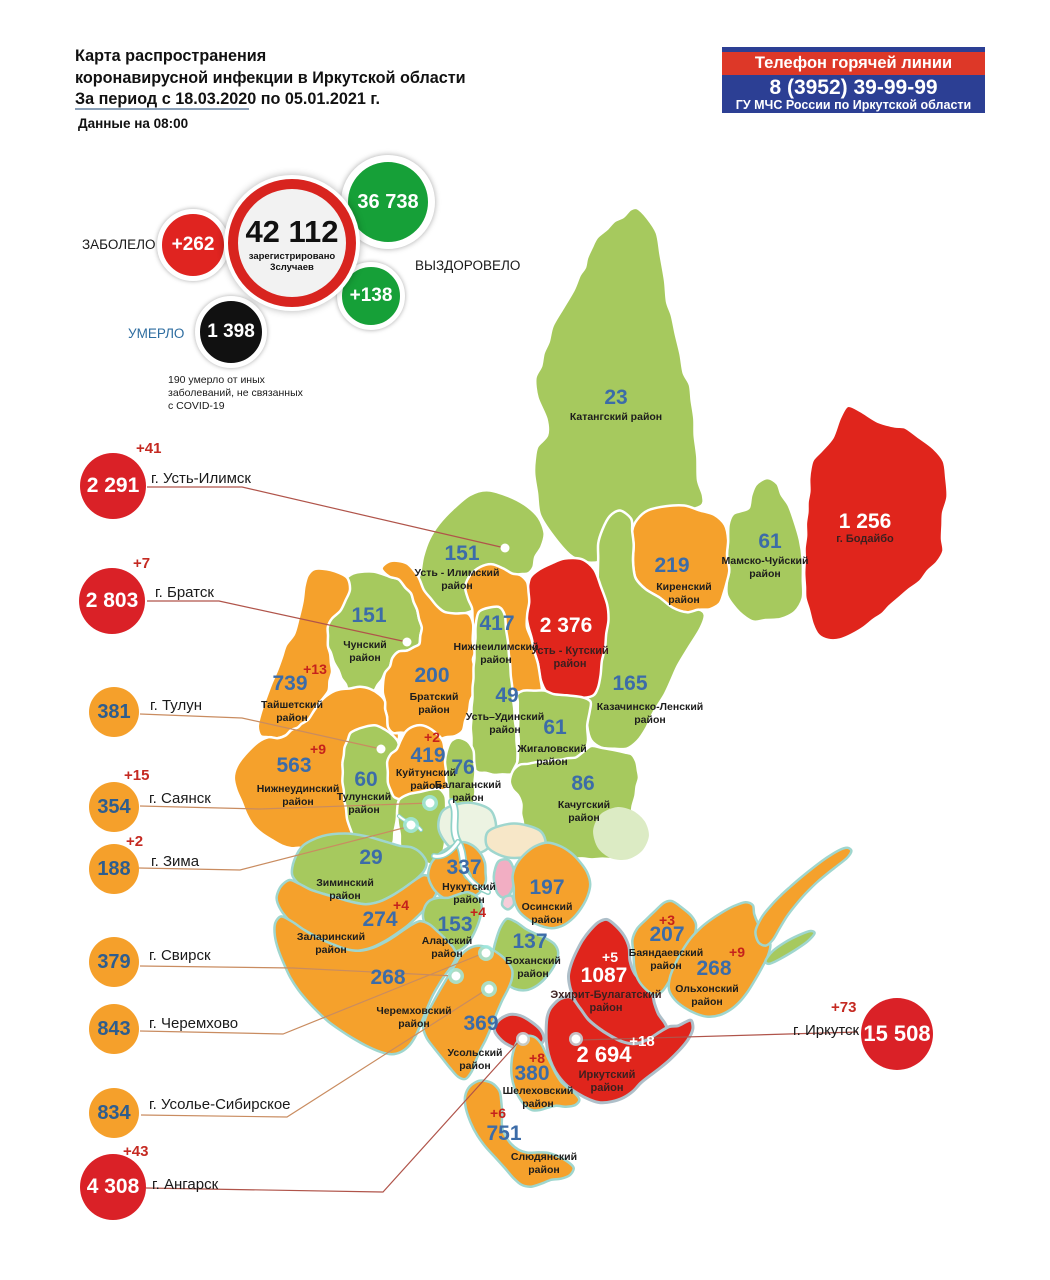 Image resolution: width=1050 pixels, height=1280 pixels. Describe the element at coordinates (447, 941) in the screenshot. I see `svg-text: Аларский` at that location.